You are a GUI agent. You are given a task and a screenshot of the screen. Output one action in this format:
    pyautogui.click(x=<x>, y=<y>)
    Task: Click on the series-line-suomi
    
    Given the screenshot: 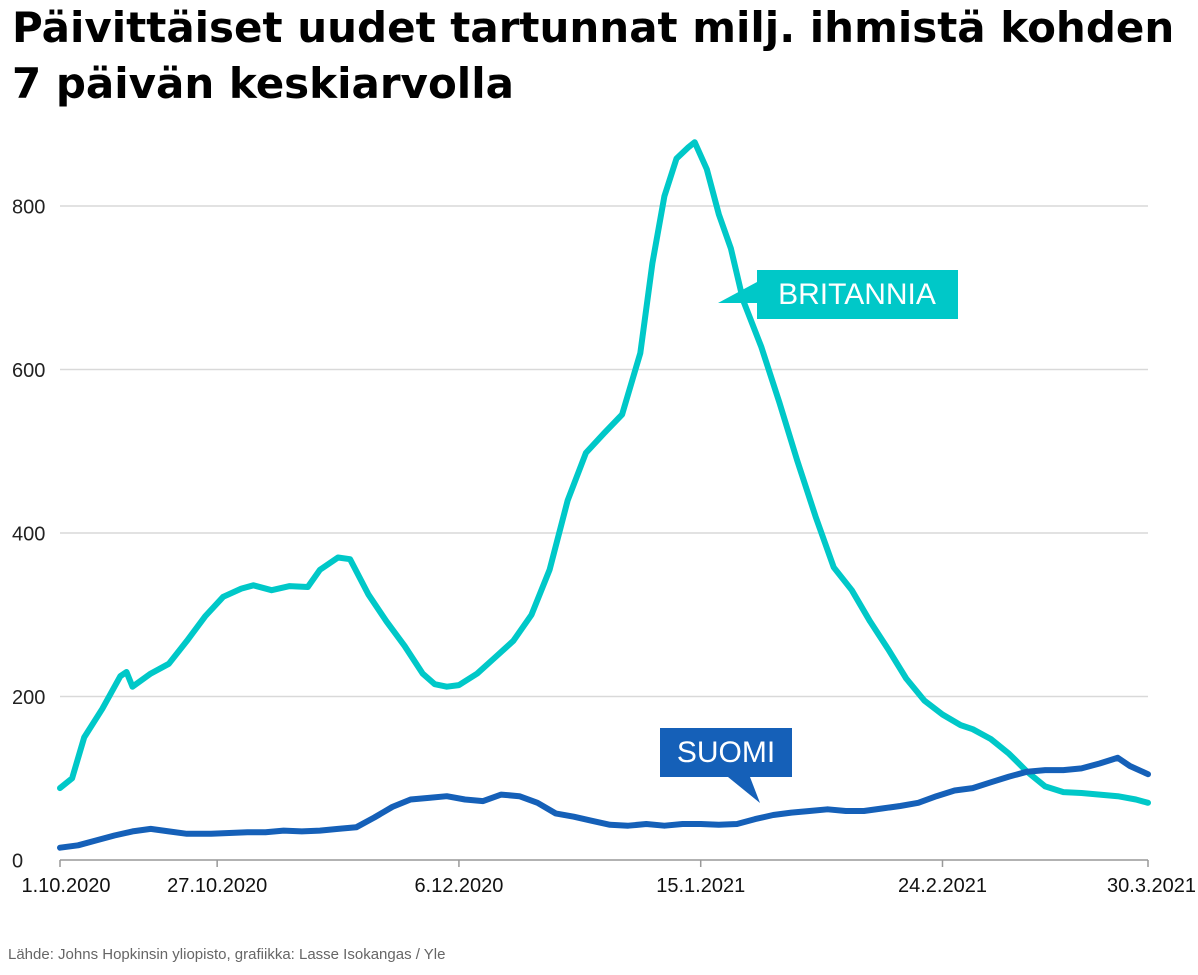 What is the action you would take?
    pyautogui.click(x=604, y=802)
    